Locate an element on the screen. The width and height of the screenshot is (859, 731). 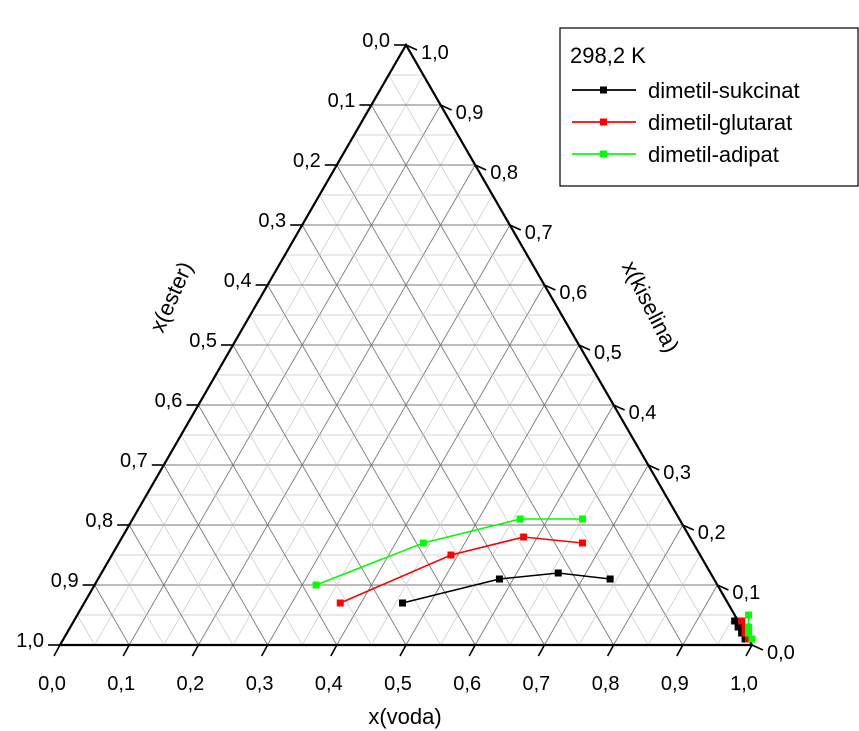
right-tick-label: 0,0 is located at coordinates (781, 653).